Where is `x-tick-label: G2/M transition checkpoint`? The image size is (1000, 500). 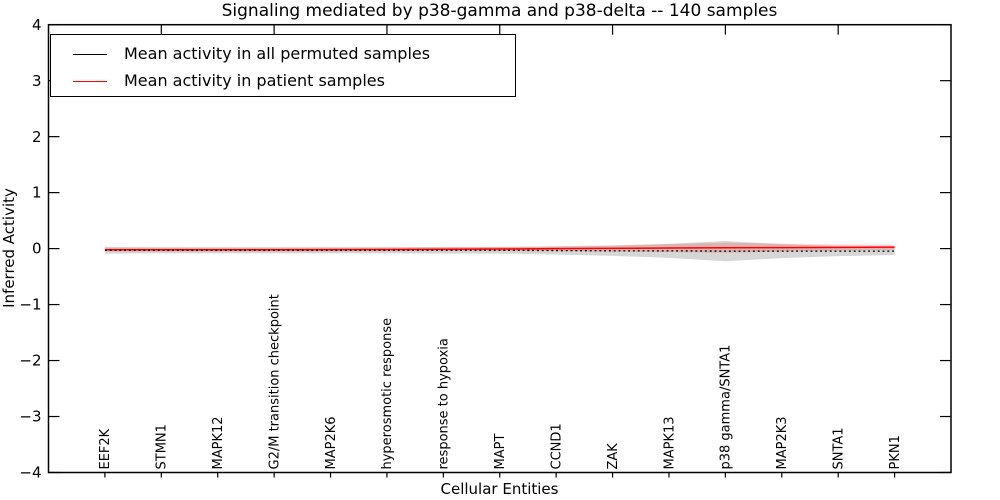 x-tick-label: G2/M transition checkpoint is located at coordinates (274, 381).